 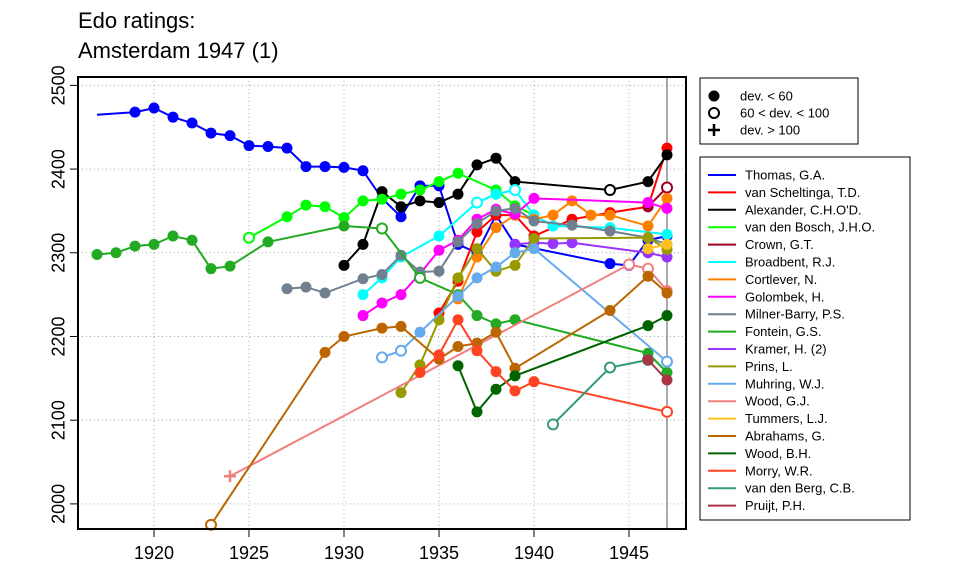 What do you see at coordinates (439, 553) in the screenshot?
I see `x-tick-label: 1935` at bounding box center [439, 553].